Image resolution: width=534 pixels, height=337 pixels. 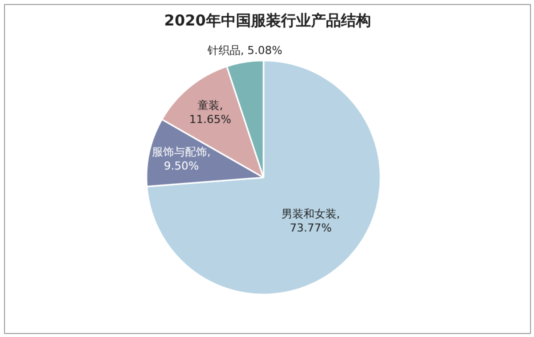 What do you see at coordinates (267, 21) in the screenshot?
I see `chart-title: 2020年中国服装行业产品结构` at bounding box center [267, 21].